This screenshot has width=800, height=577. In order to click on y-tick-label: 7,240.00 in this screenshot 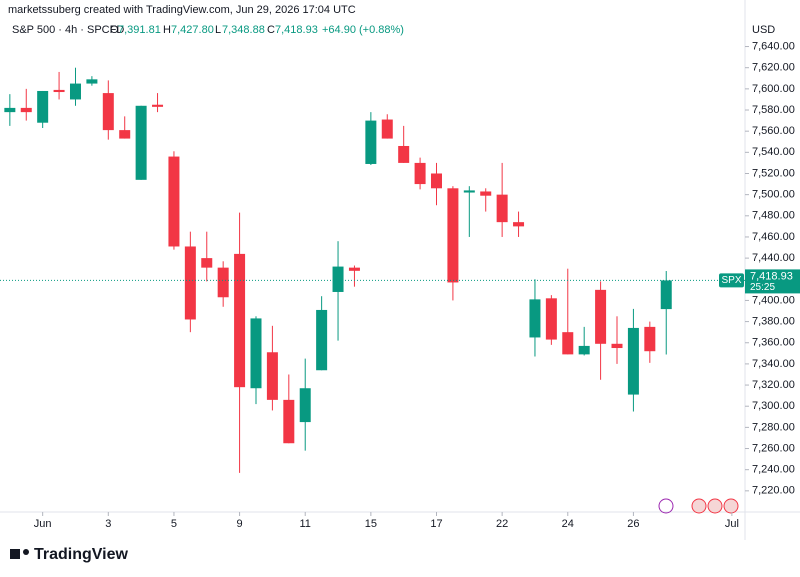, I will do `click(773, 470)`.